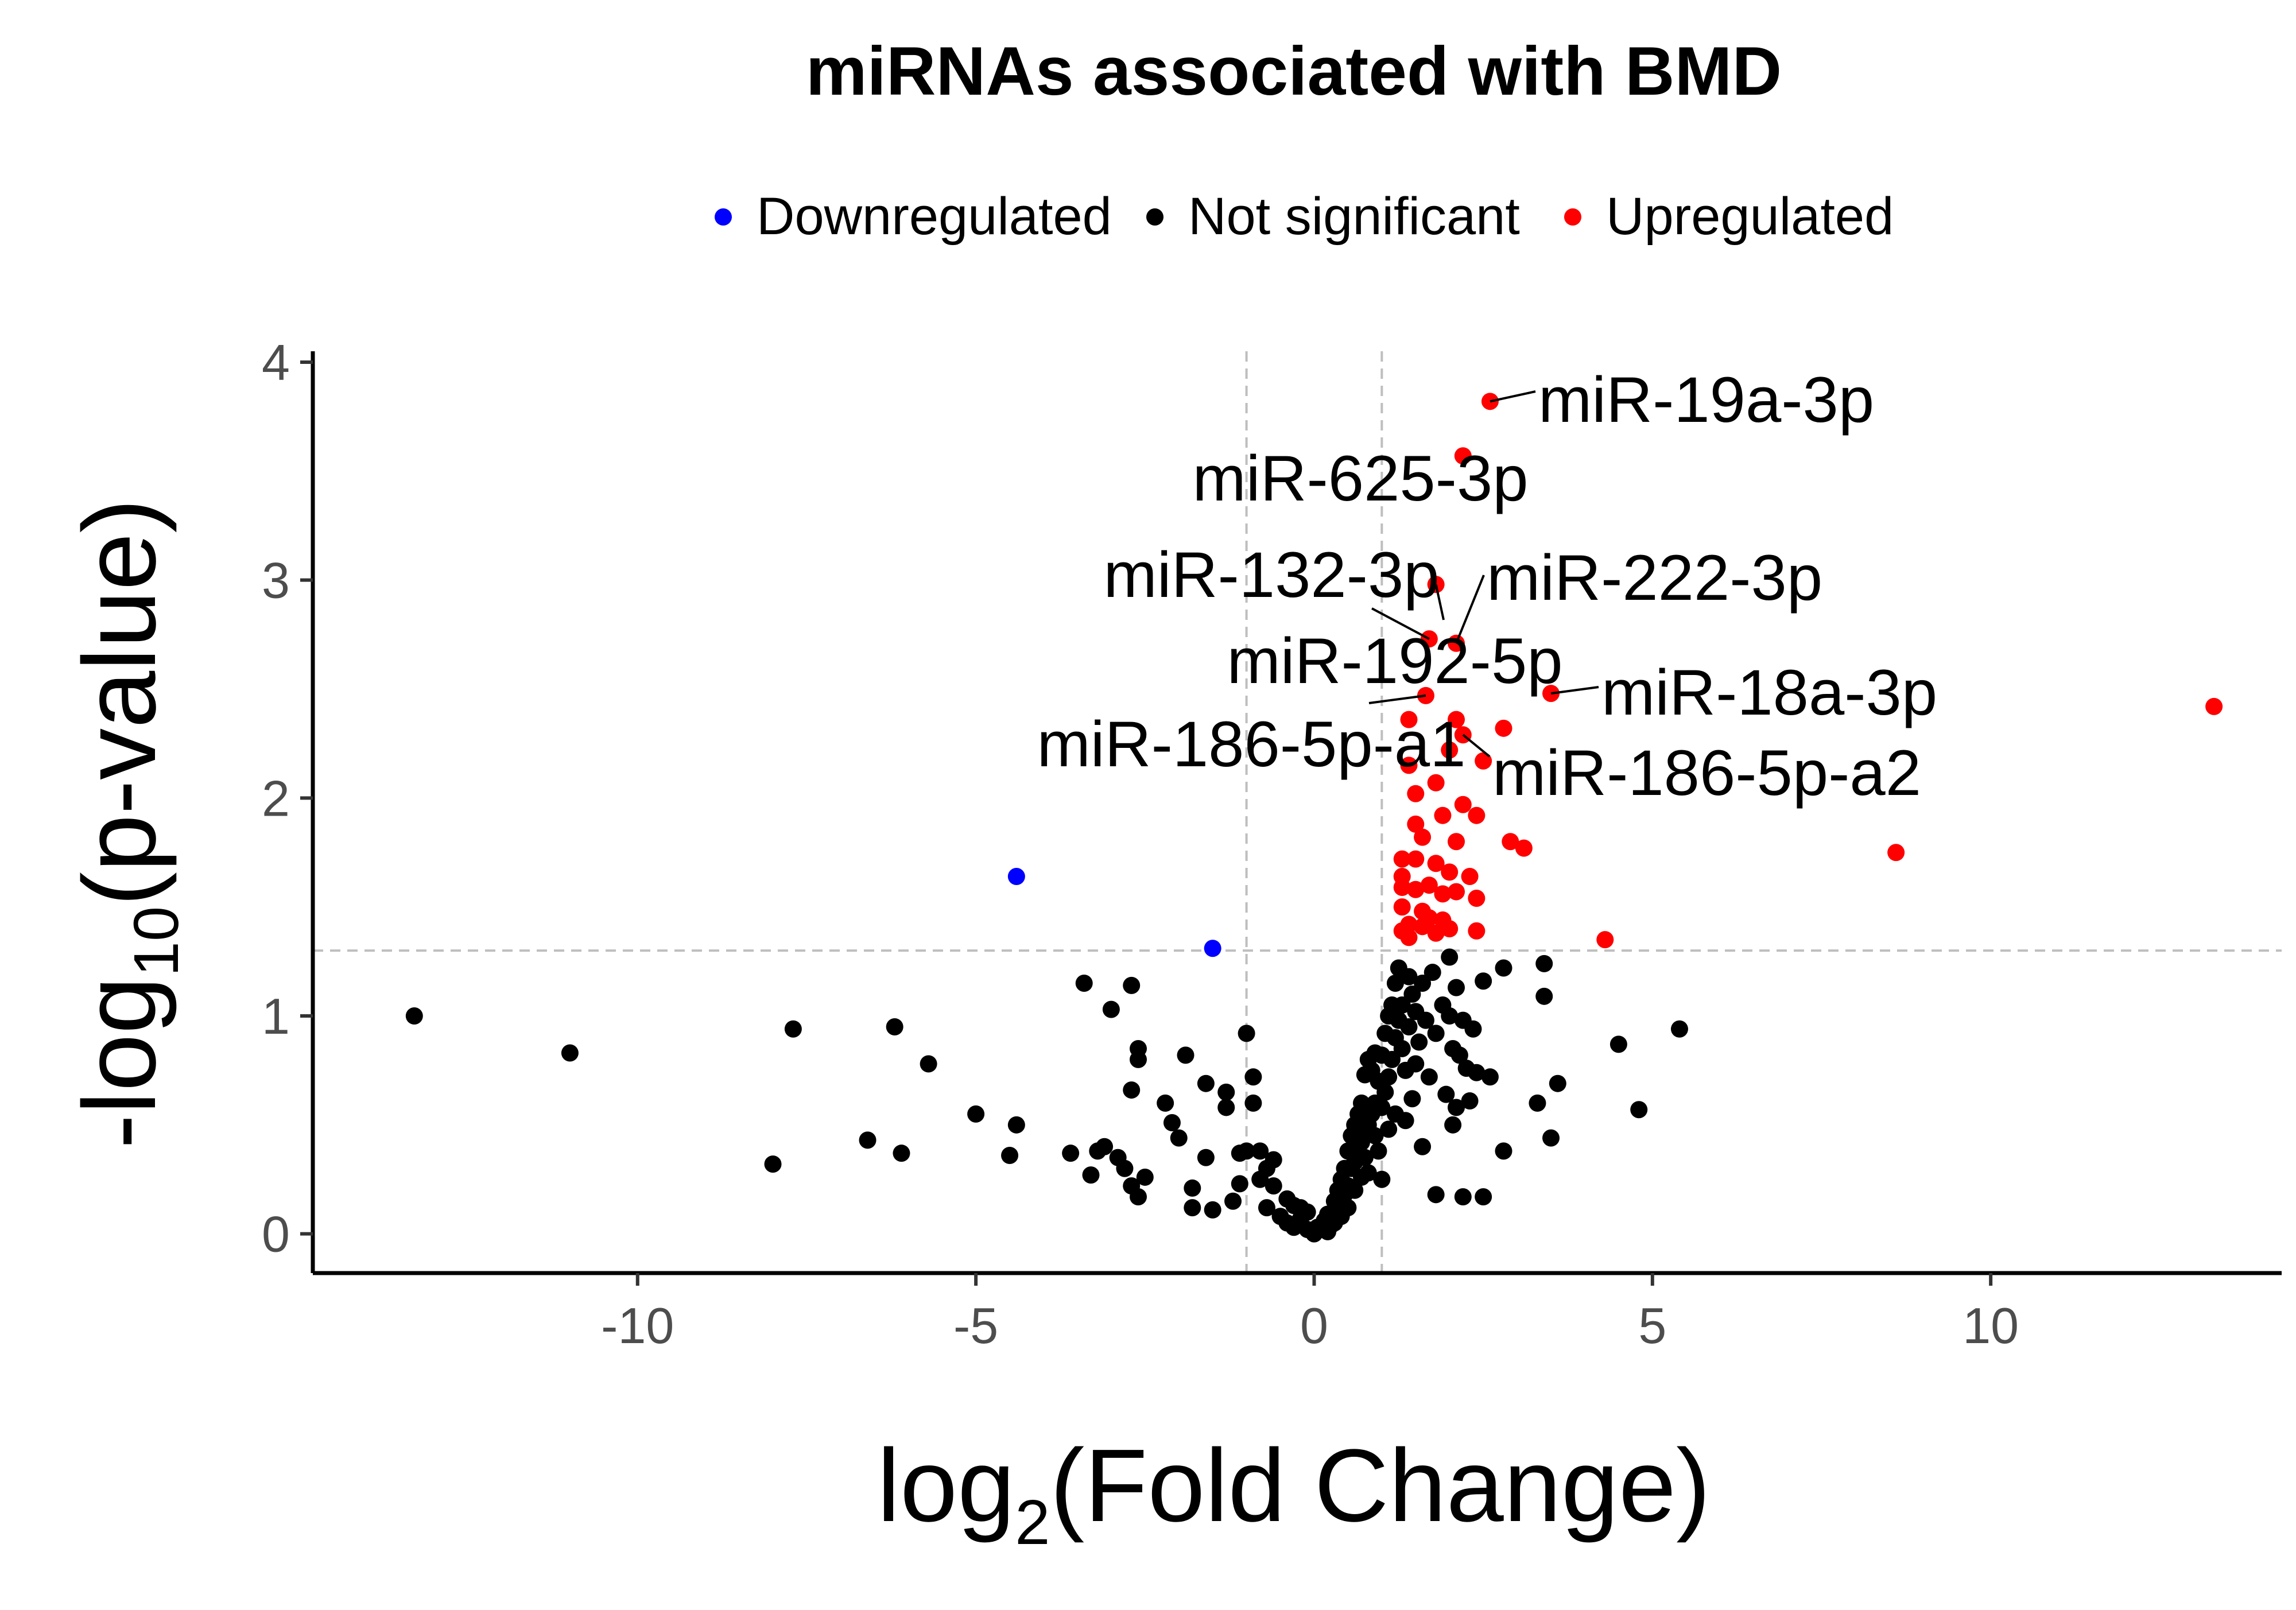 Image resolution: width=2296 pixels, height=1610 pixels. What do you see at coordinates (1991, 1325) in the screenshot?
I see `x-tick-label-4: 10` at bounding box center [1991, 1325].